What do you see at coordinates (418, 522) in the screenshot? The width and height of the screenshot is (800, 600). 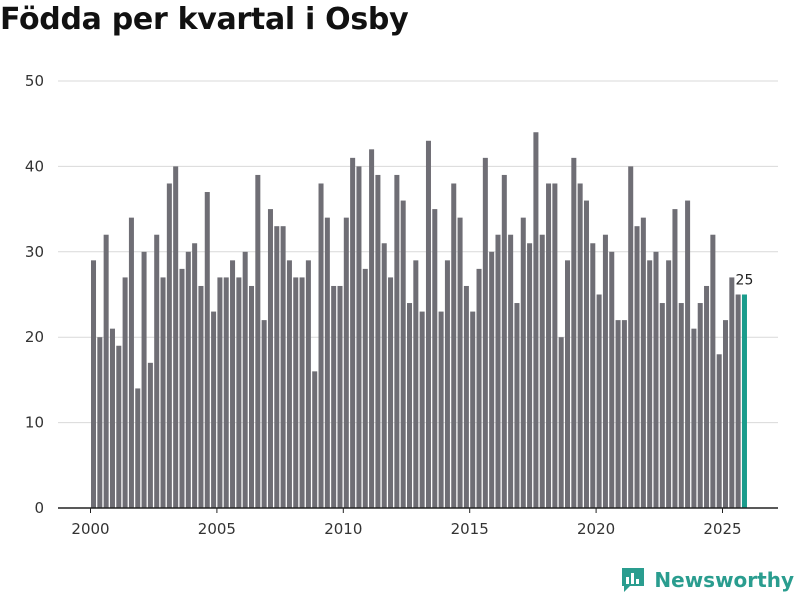 I see `x-axis: 2000 2005 2010 2015 2020 2025` at bounding box center [418, 522].